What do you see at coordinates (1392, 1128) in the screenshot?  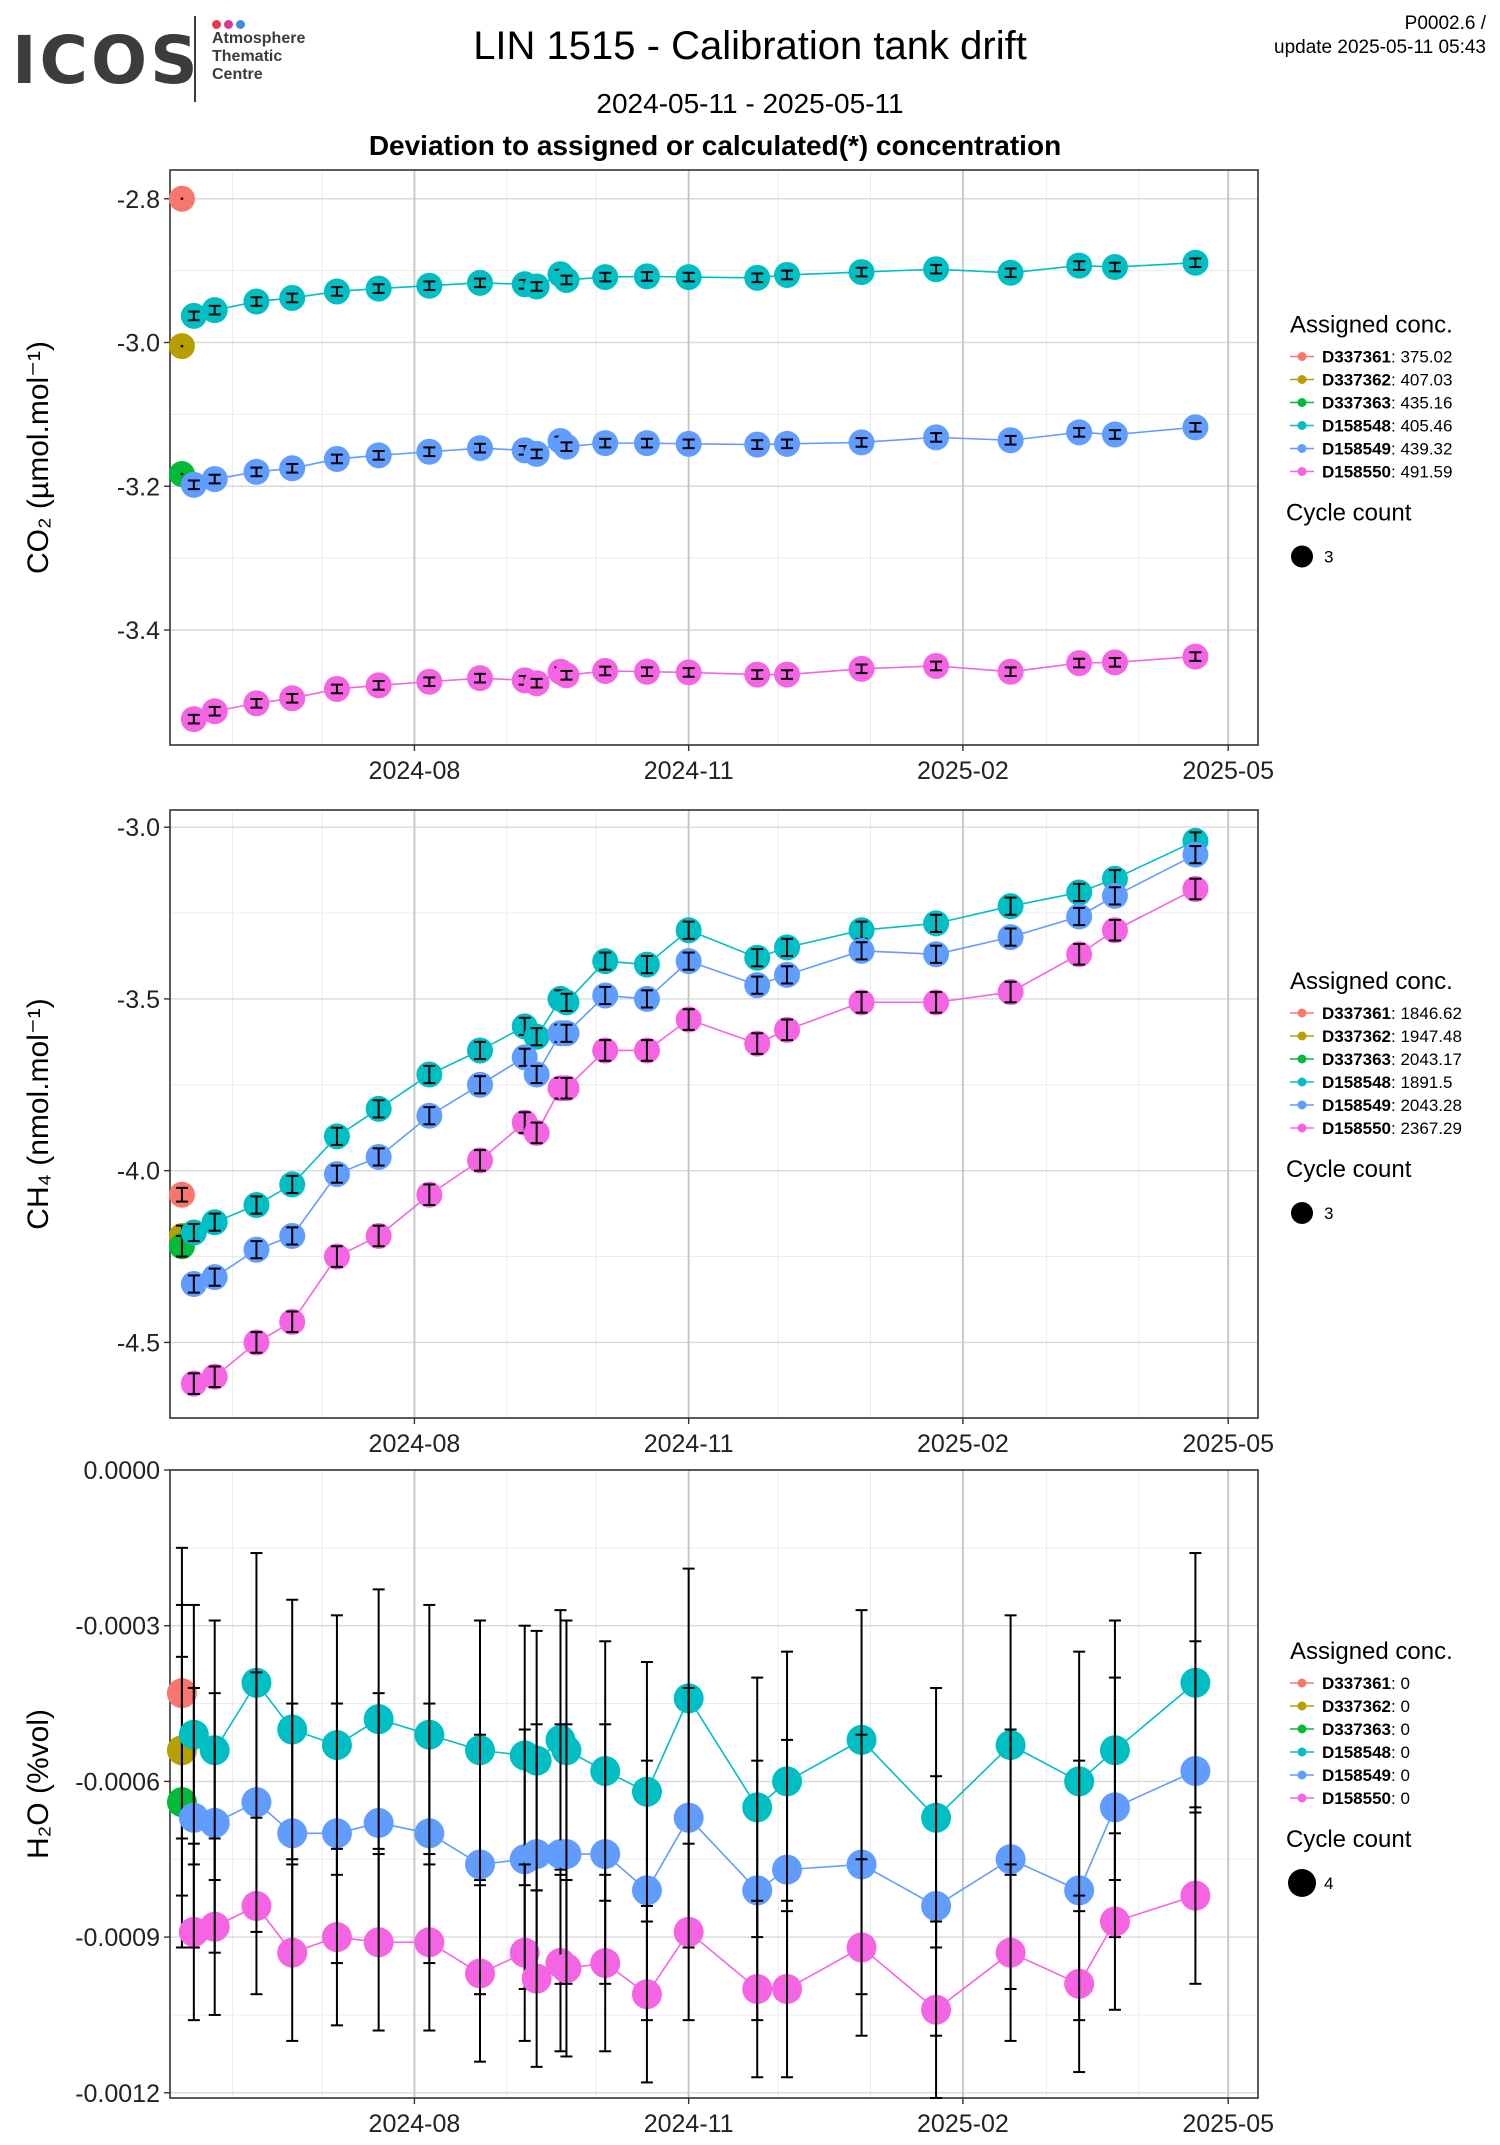 I see `legend-item-D158550: D158550: 2367.29` at bounding box center [1392, 1128].